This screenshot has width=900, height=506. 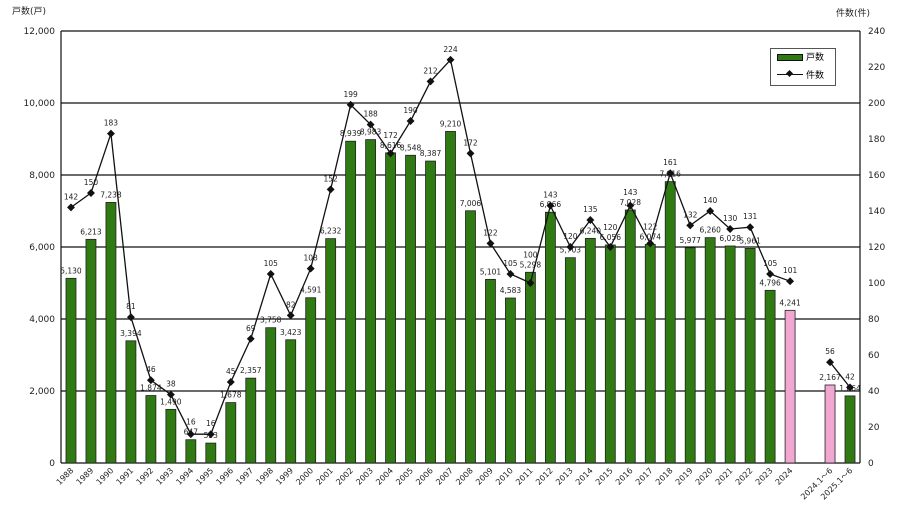 I want to click on x-tick-label: 1990, so click(x=105, y=476).